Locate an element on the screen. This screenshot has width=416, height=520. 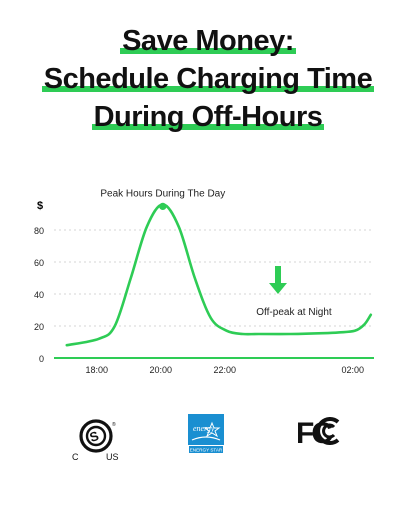
x-tick-label: 22:00 is located at coordinates (225, 370).